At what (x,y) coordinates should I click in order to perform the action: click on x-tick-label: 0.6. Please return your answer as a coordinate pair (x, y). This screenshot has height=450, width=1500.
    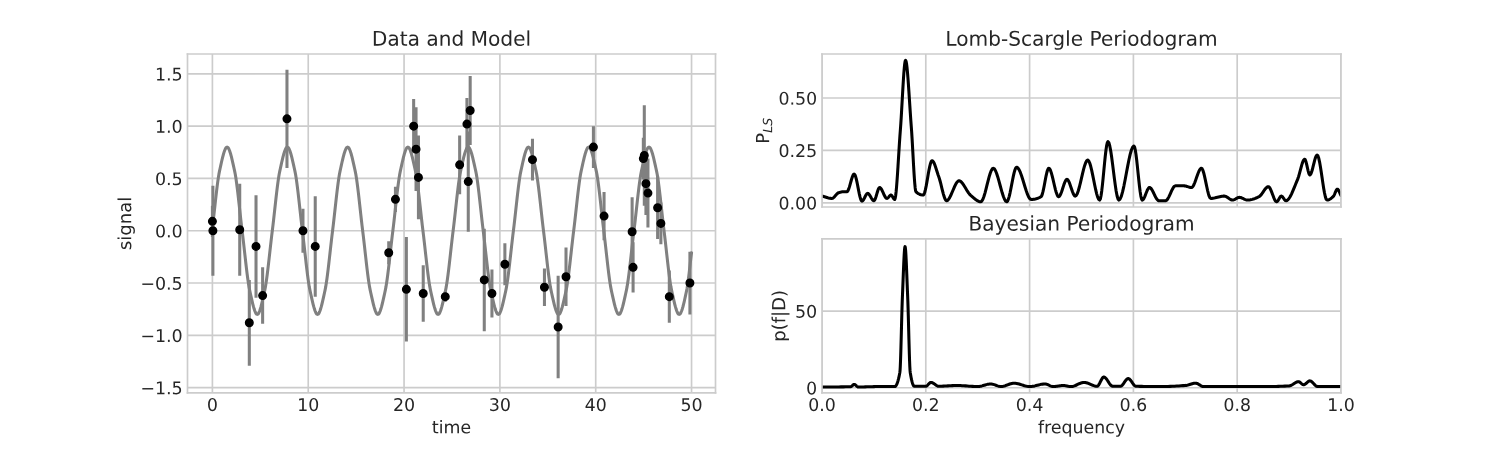
    Looking at the image, I should click on (1133, 405).